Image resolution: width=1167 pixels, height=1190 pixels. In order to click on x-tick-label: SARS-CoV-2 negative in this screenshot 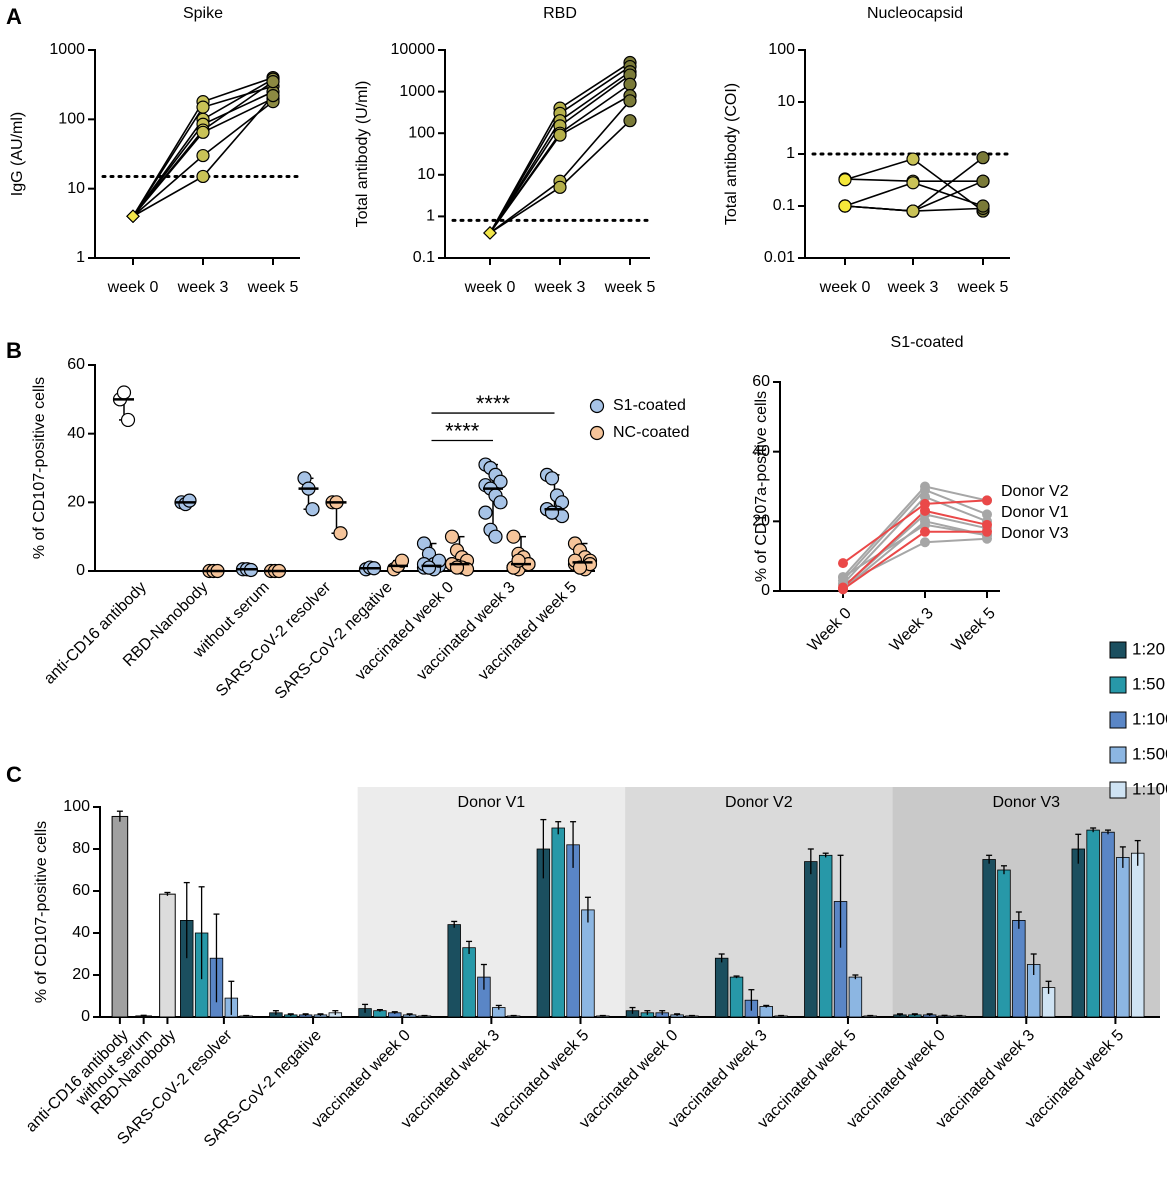, I will do `click(334, 641)`.